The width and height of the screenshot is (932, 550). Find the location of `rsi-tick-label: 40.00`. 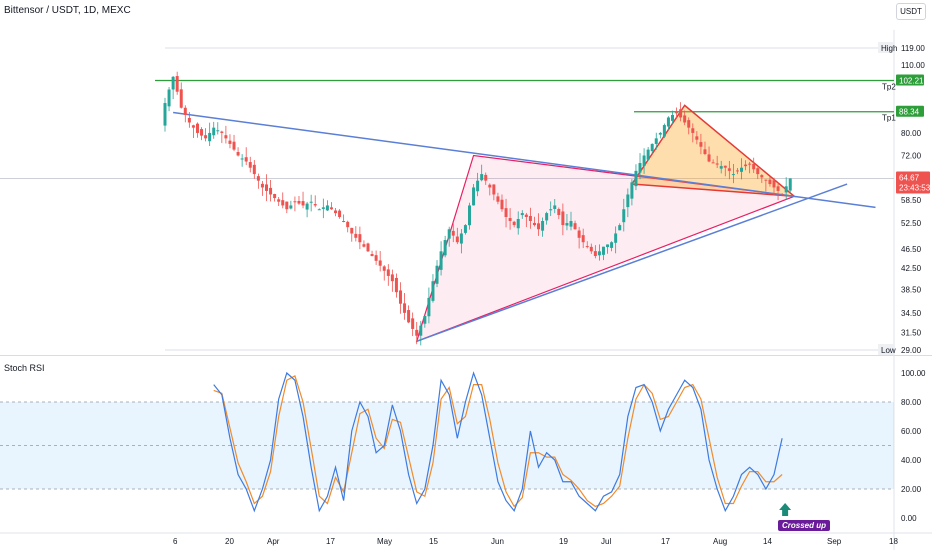

rsi-tick-label: 40.00 is located at coordinates (911, 460).